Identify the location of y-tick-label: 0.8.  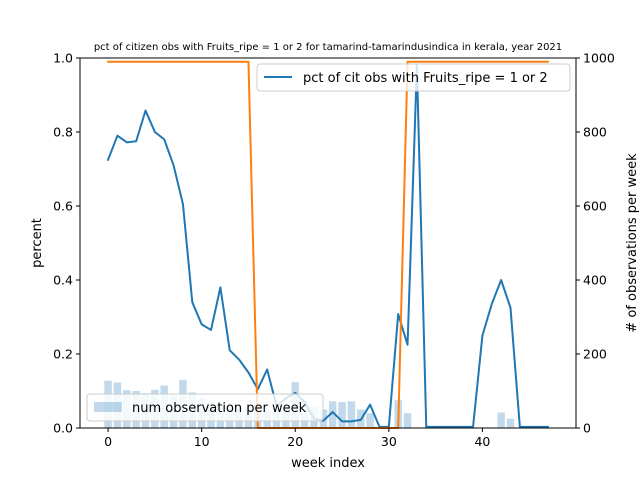
(63, 132).